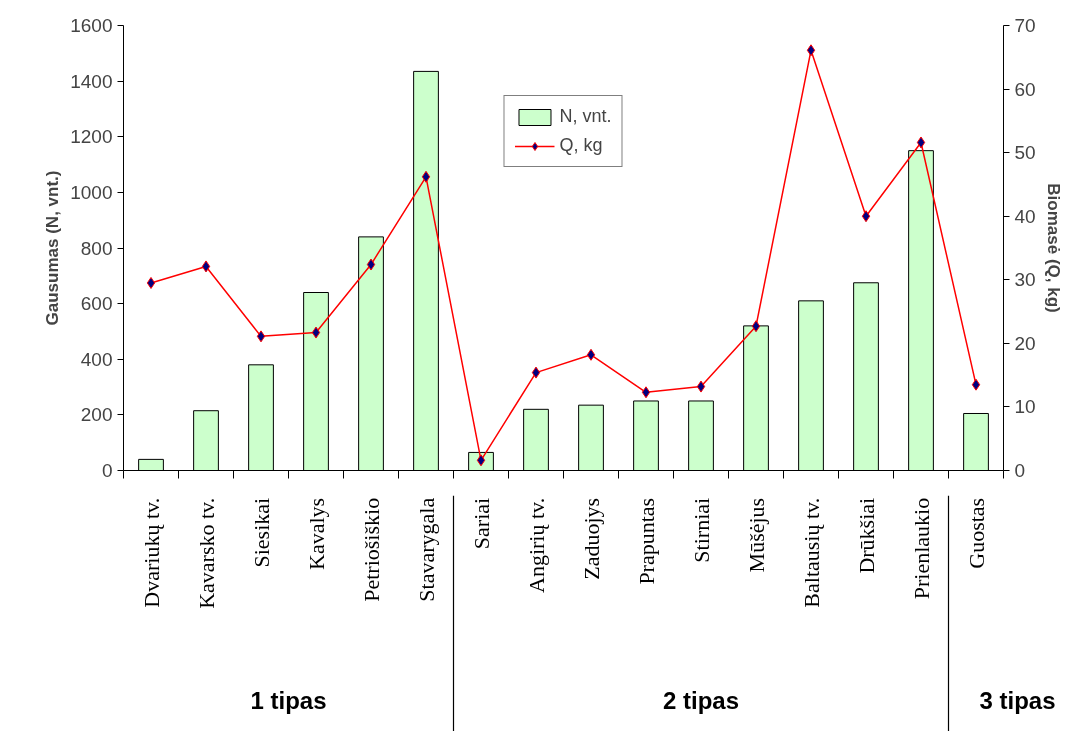 This screenshot has height=731, width=1086. Describe the element at coordinates (206, 553) in the screenshot. I see `x-tick-label: Kavarsko tv.` at that location.